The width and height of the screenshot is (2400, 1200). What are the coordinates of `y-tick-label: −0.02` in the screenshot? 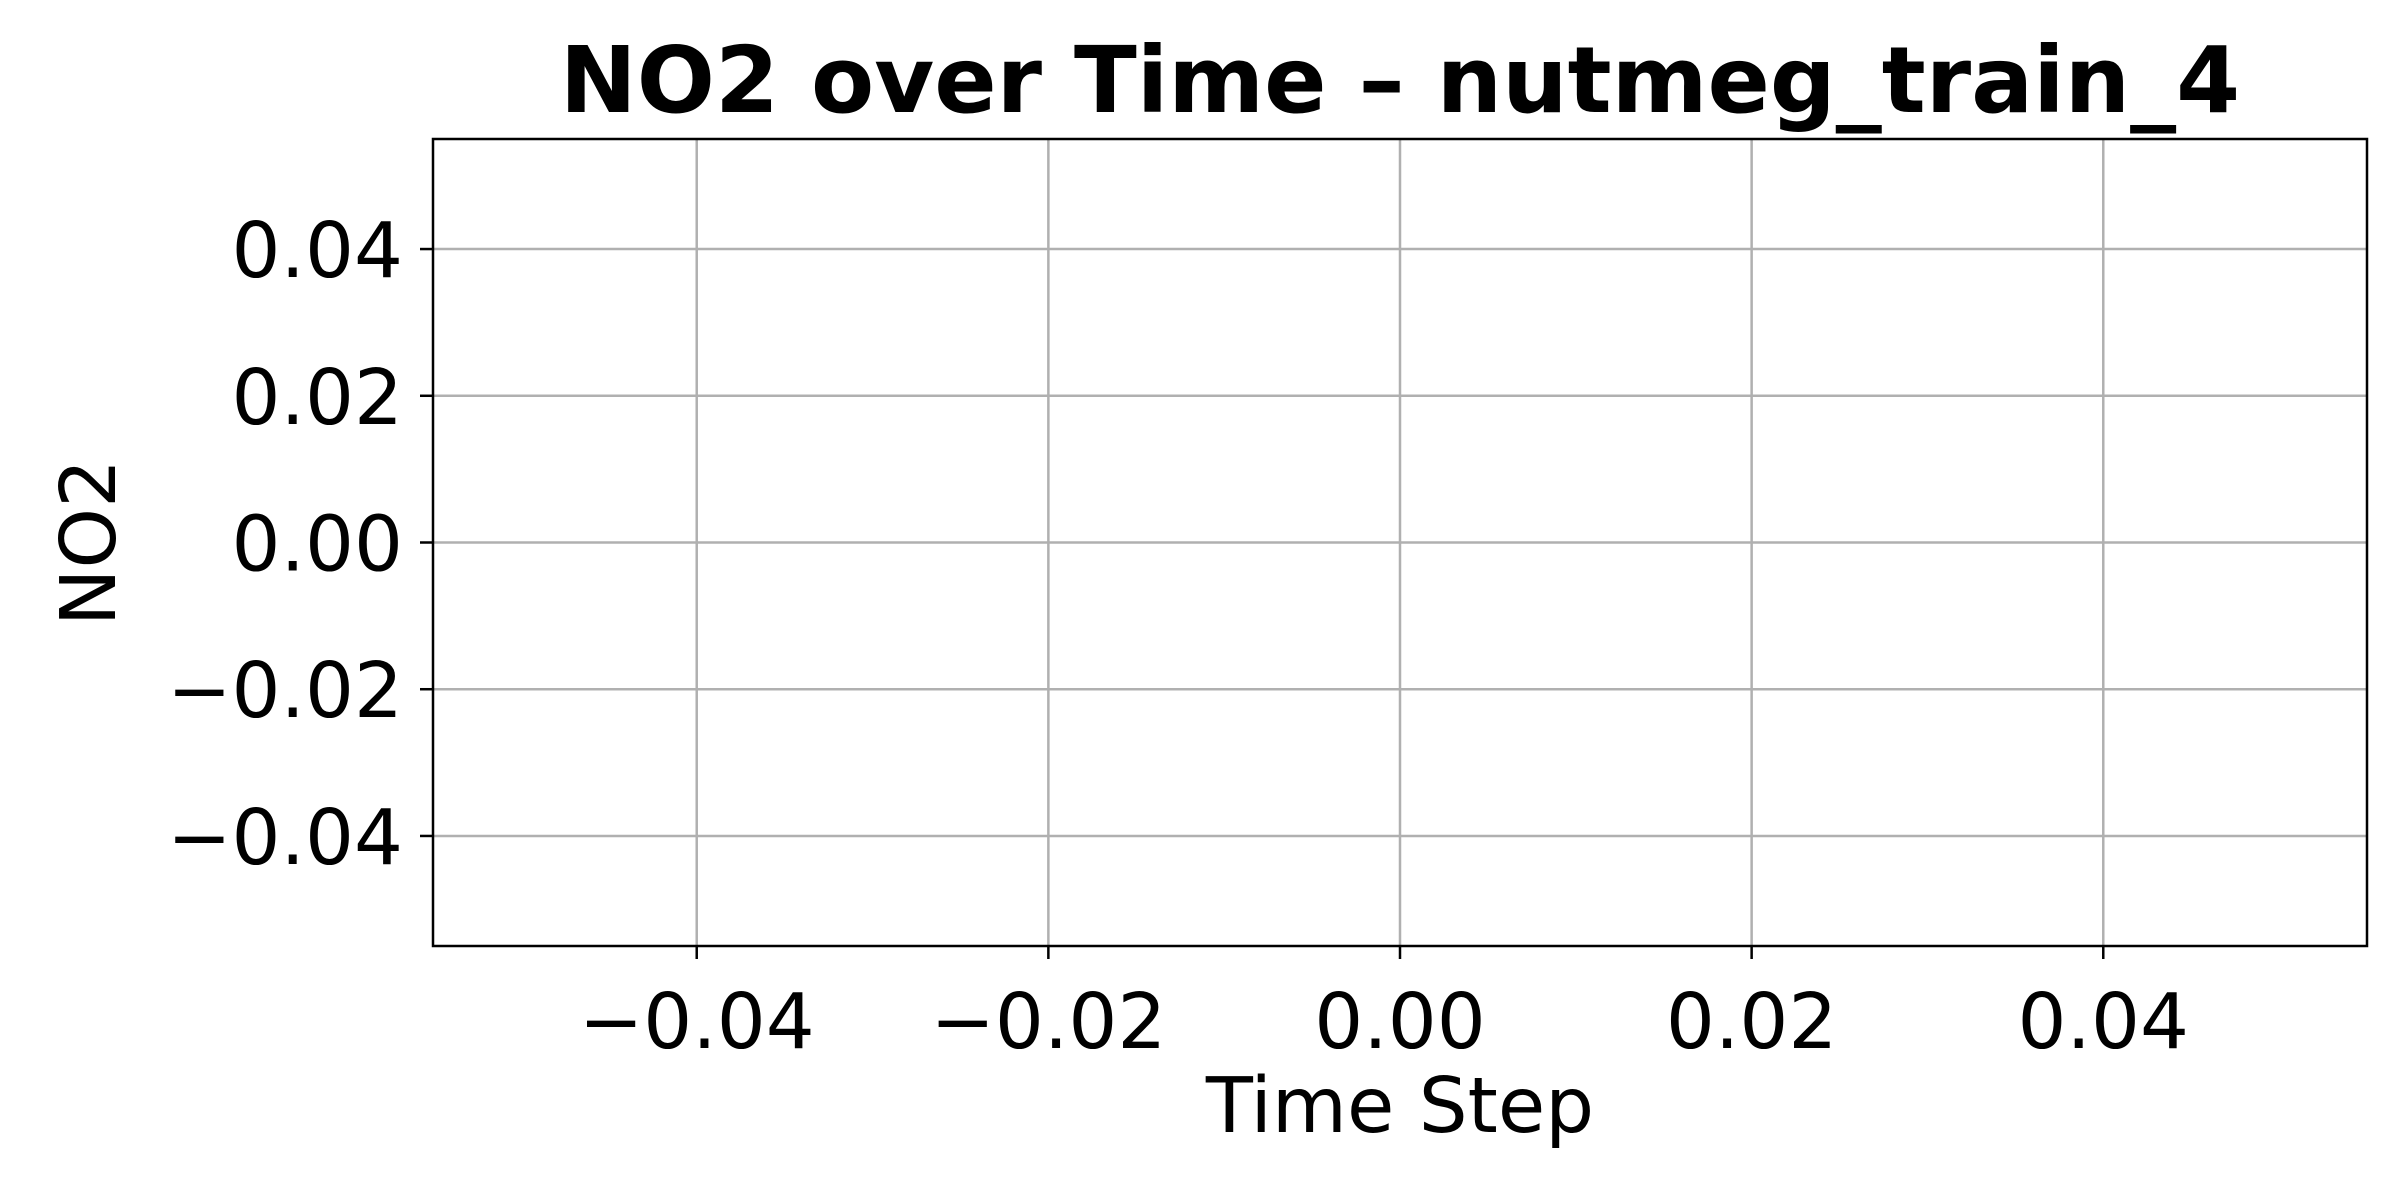 It's located at (285, 691).